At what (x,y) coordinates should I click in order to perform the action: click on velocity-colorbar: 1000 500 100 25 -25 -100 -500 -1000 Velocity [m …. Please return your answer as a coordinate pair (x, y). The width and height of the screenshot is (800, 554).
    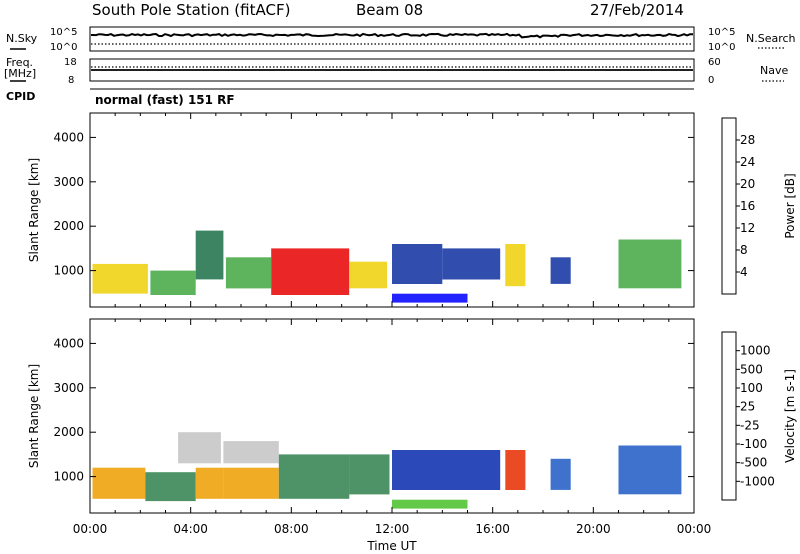
    Looking at the image, I should click on (759, 416).